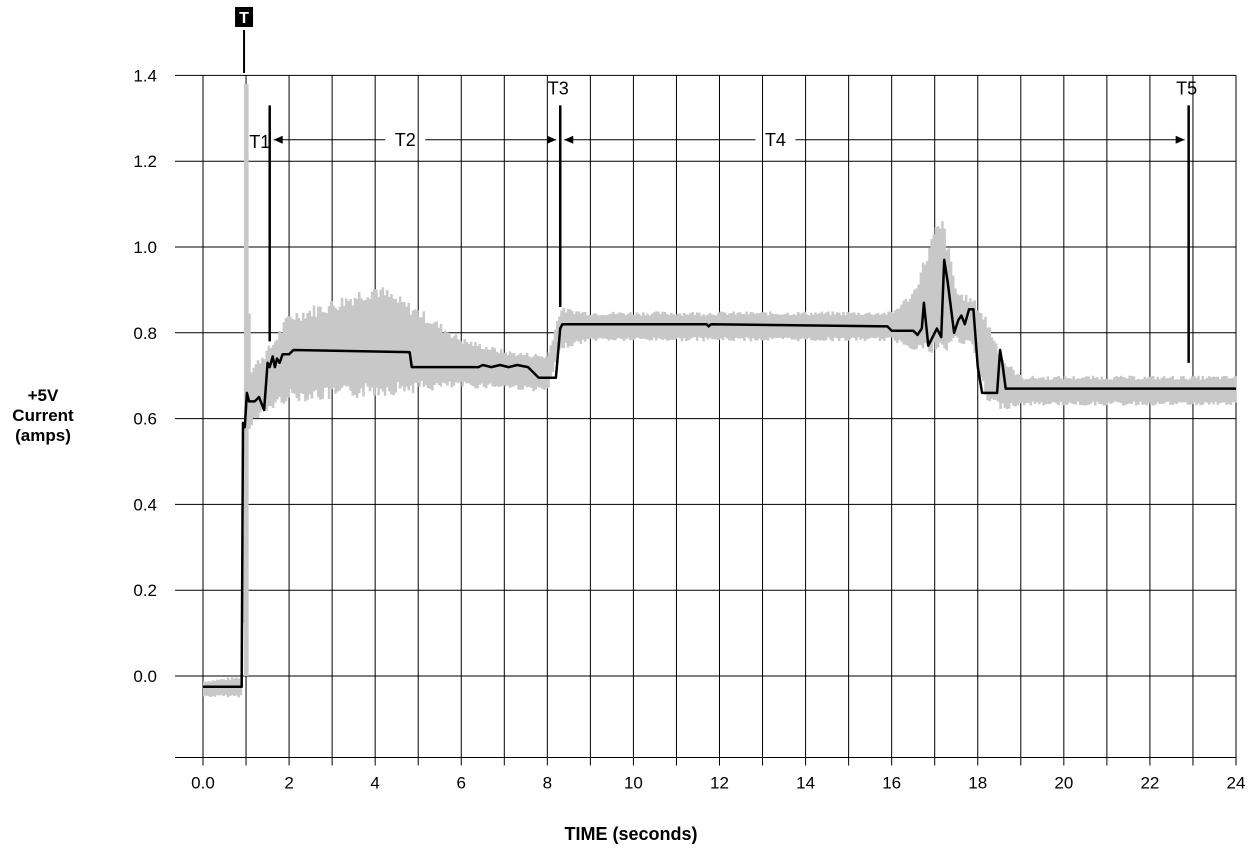 The height and width of the screenshot is (859, 1252). I want to click on y-tick-label: 0.6, so click(145, 419).